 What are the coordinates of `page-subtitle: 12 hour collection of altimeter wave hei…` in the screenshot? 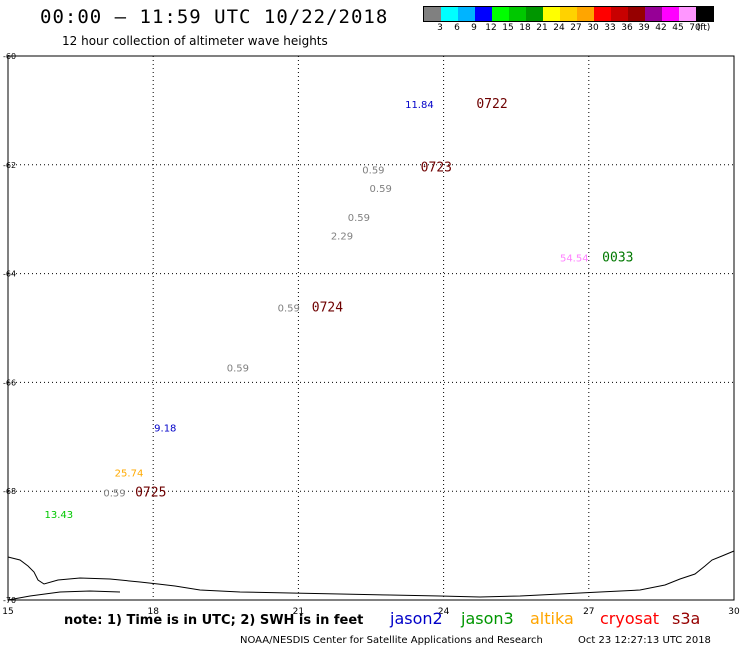 It's located at (195, 41).